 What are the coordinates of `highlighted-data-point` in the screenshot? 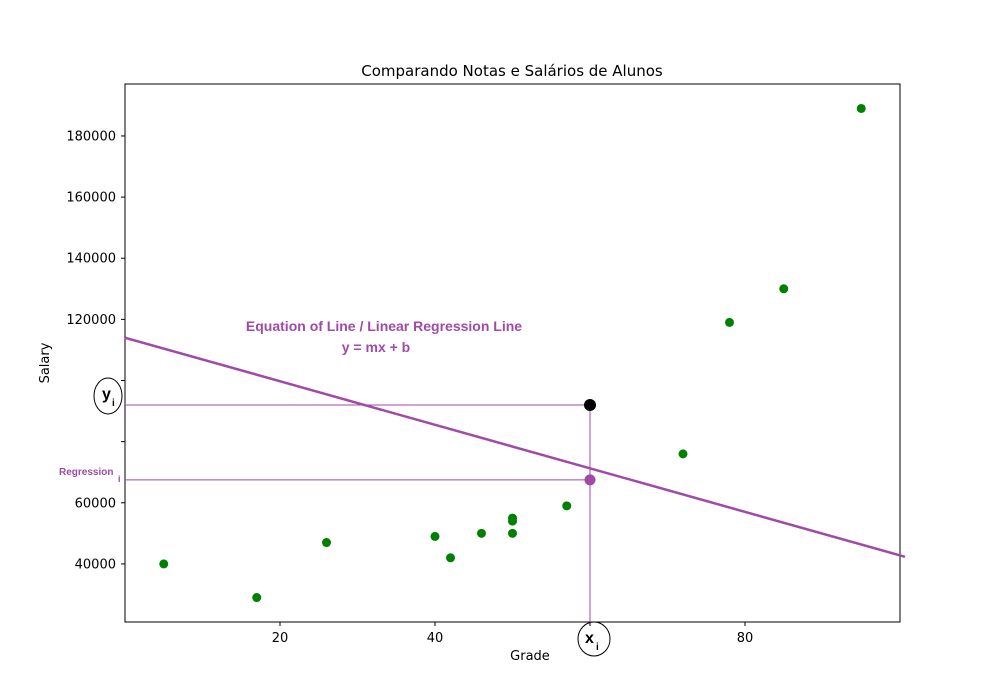 It's located at (590, 404).